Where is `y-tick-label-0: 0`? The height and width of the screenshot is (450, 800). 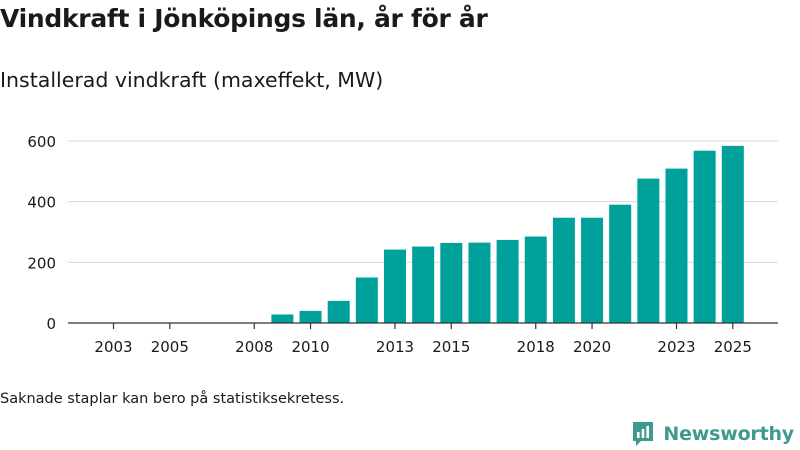 y-tick-label-0: 0 is located at coordinates (51, 324).